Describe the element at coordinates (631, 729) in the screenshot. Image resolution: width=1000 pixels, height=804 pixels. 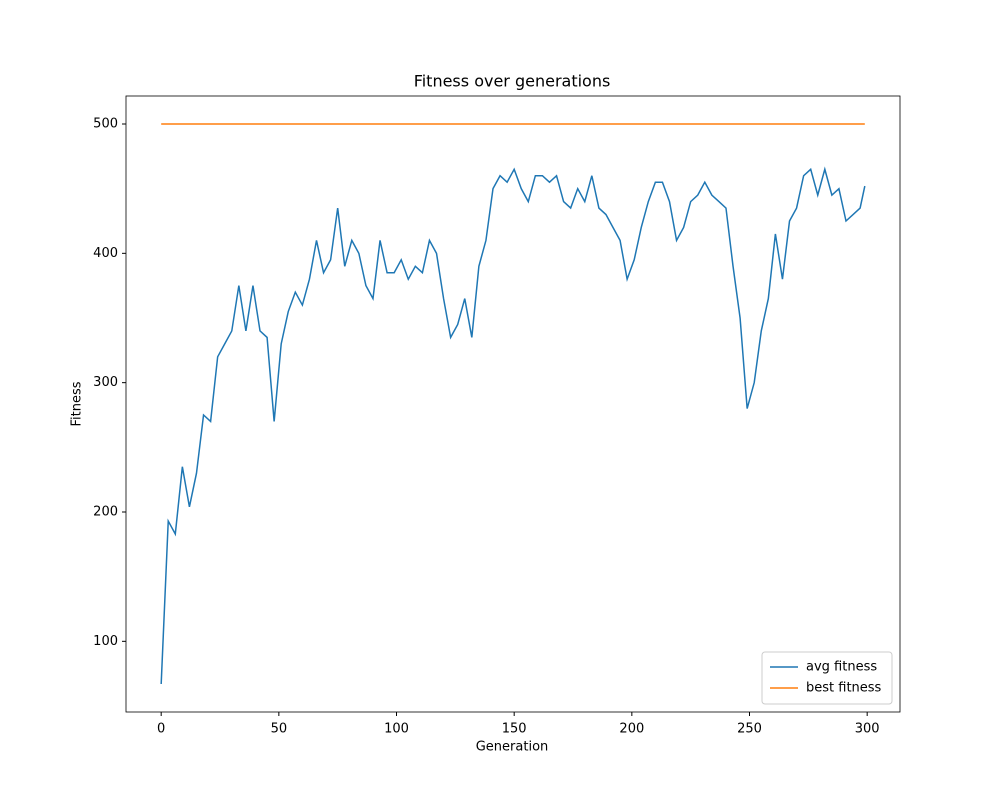
I see `x-tick-label: 200` at that location.